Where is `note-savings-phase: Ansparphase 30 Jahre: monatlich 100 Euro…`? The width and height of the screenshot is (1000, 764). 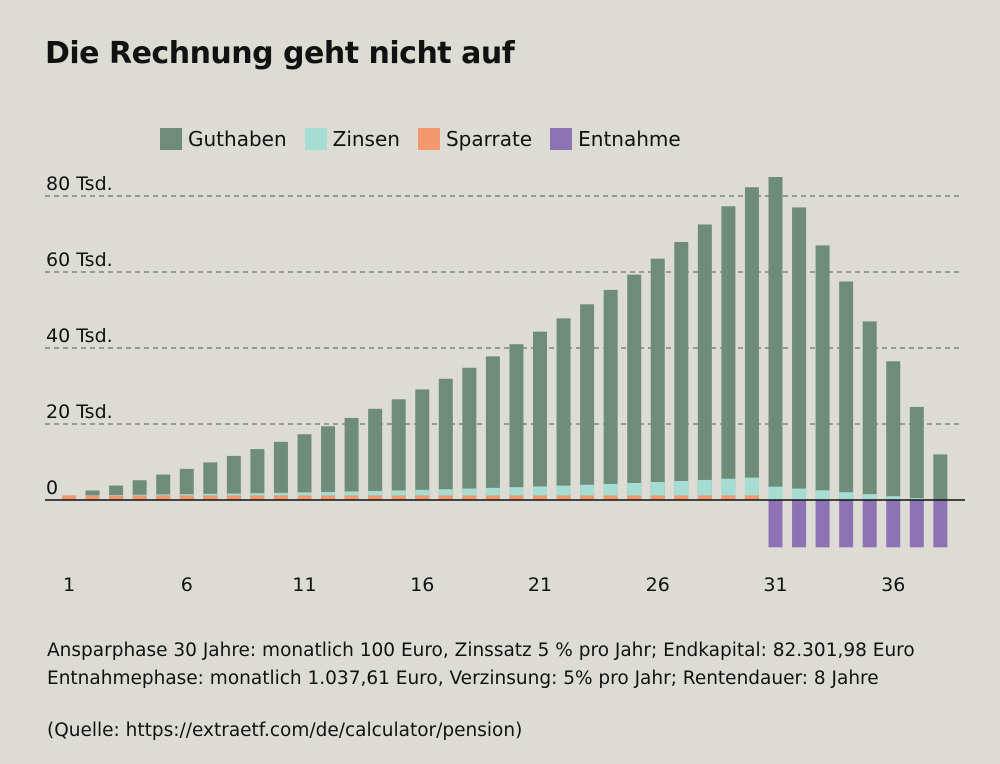 note-savings-phase: Ansparphase 30 Jahre: monatlich 100 Euro… is located at coordinates (481, 650).